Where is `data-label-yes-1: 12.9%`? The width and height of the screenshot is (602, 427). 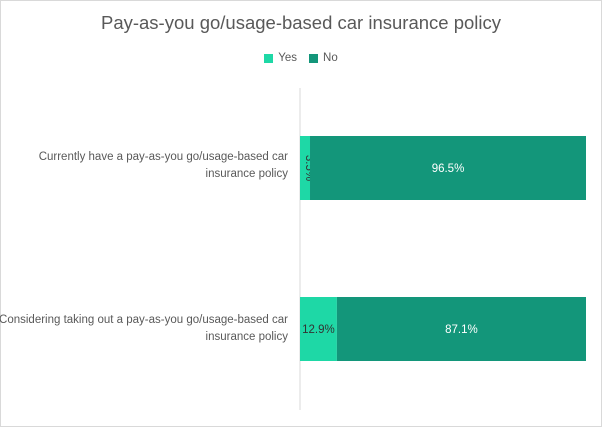 data-label-yes-1: 12.9% is located at coordinates (318, 330).